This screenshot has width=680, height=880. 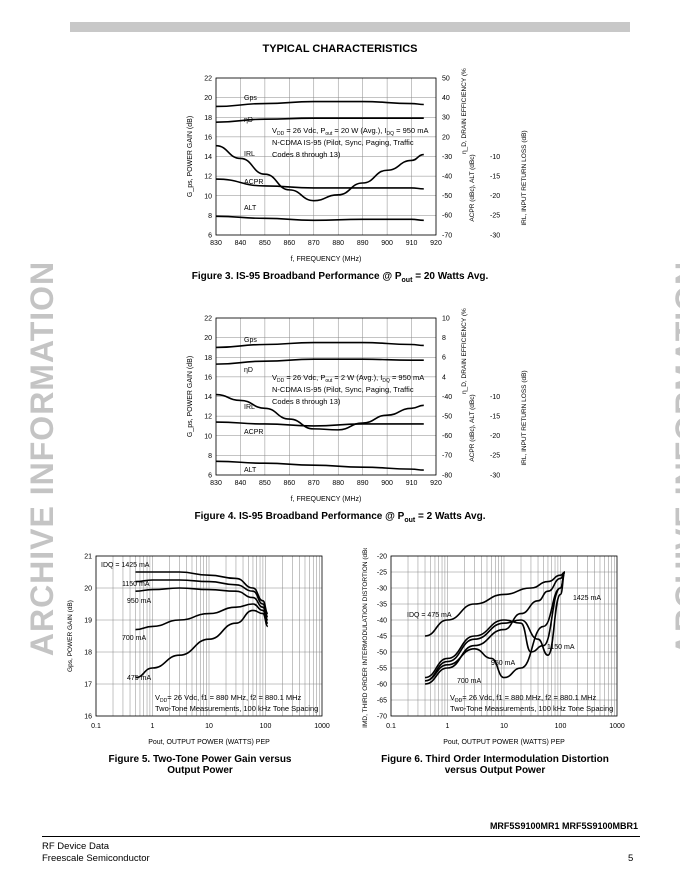 What do you see at coordinates (208, 196) in the screenshot?
I see `y-tick-label: 10` at bounding box center [208, 196].